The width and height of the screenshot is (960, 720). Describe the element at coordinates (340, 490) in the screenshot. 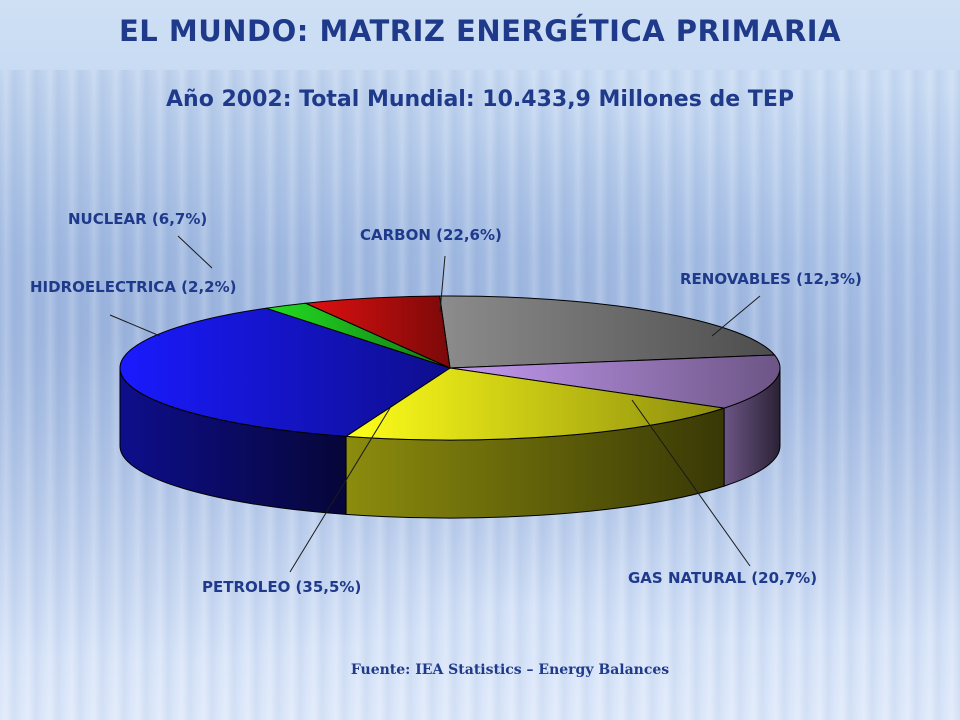

I see `leader-line-petroleo` at that location.